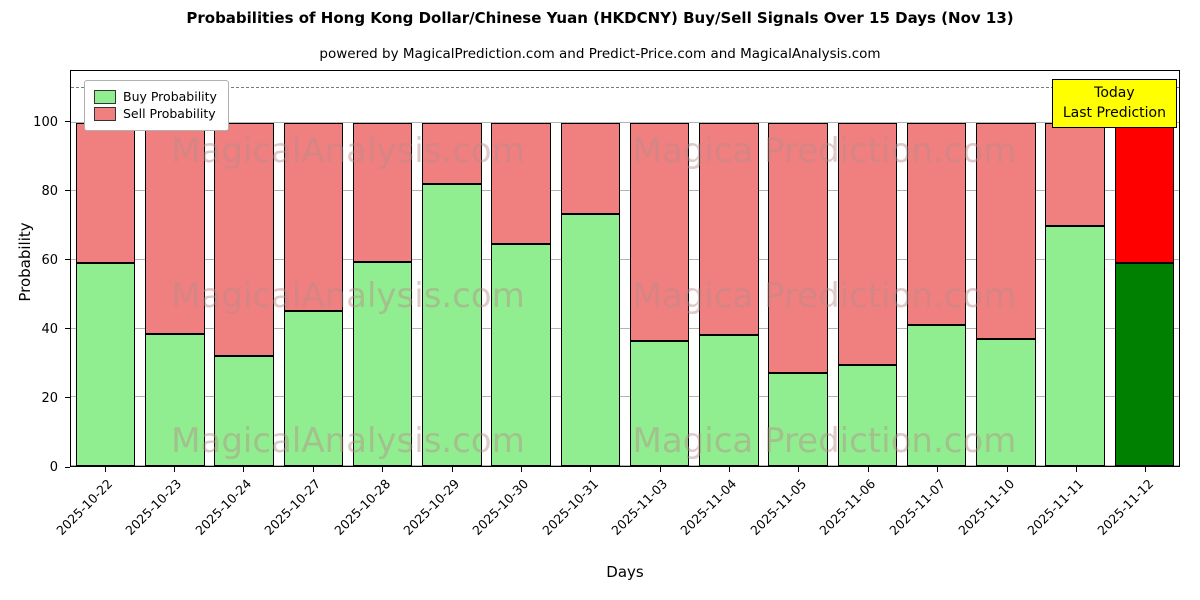 This screenshot has width=1200, height=600. Describe the element at coordinates (625, 572) in the screenshot. I see `x-axis-label: Days` at that location.